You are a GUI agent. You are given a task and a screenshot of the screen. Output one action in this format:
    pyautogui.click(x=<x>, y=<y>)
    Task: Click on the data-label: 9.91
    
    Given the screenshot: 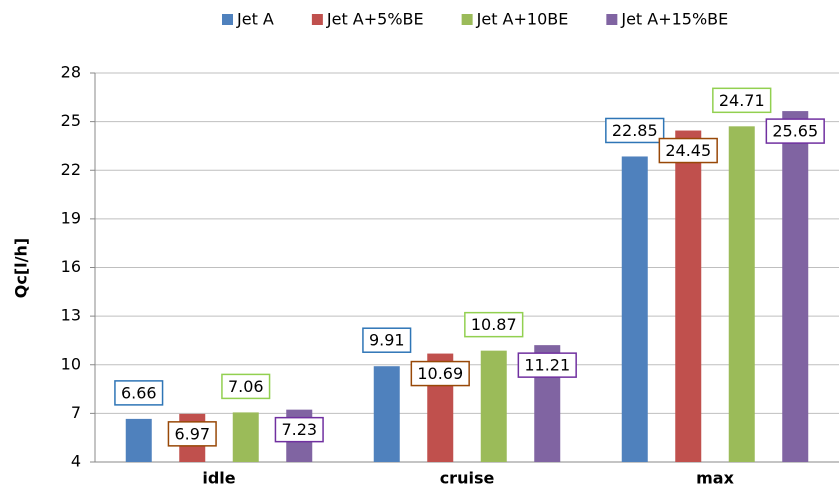 What is the action you would take?
    pyautogui.click(x=387, y=340)
    